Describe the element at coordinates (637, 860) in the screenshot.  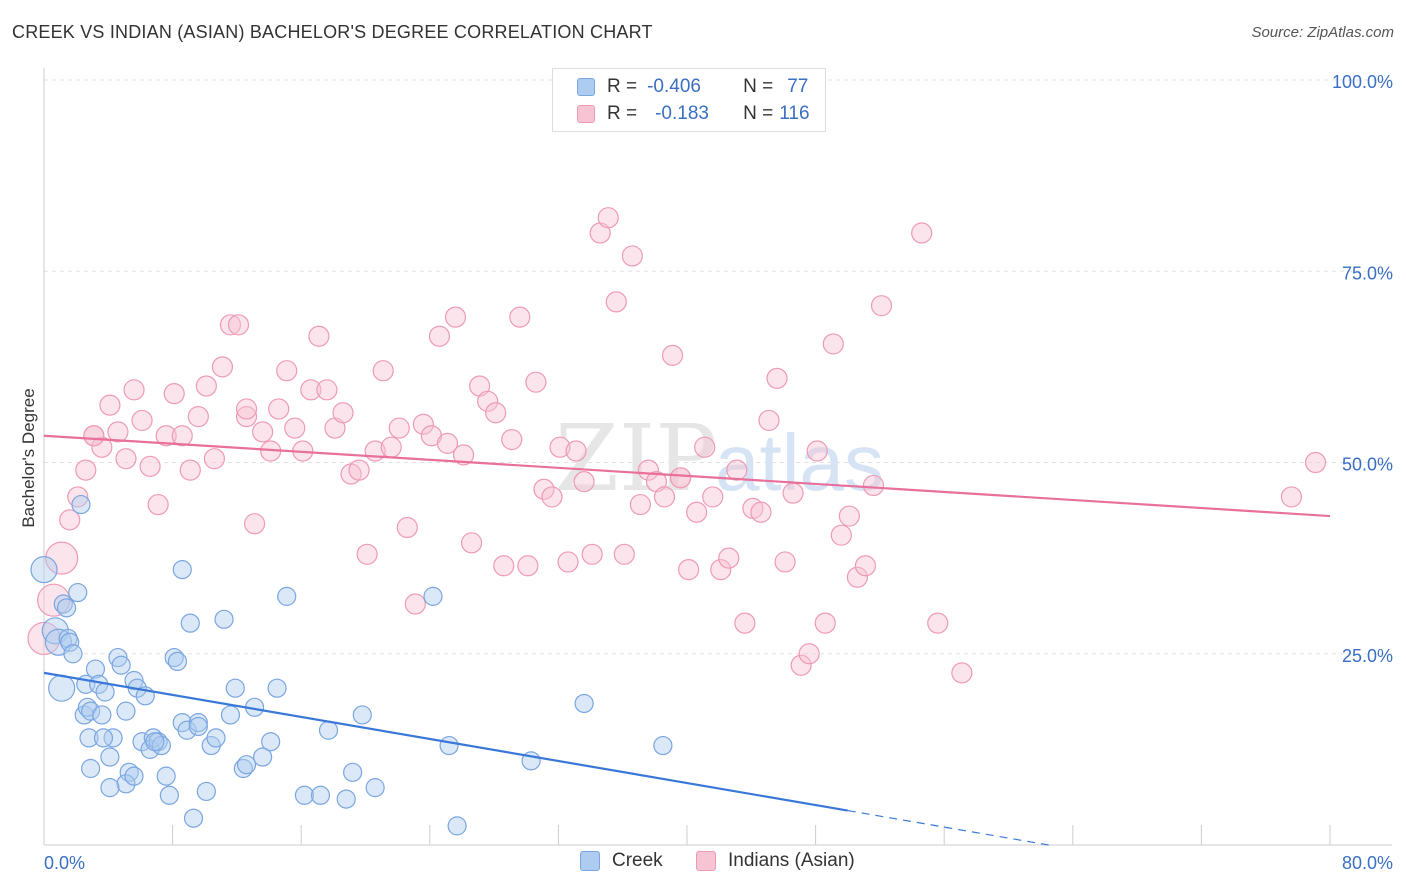
I see `creek-legend-label: Creek` at that location.